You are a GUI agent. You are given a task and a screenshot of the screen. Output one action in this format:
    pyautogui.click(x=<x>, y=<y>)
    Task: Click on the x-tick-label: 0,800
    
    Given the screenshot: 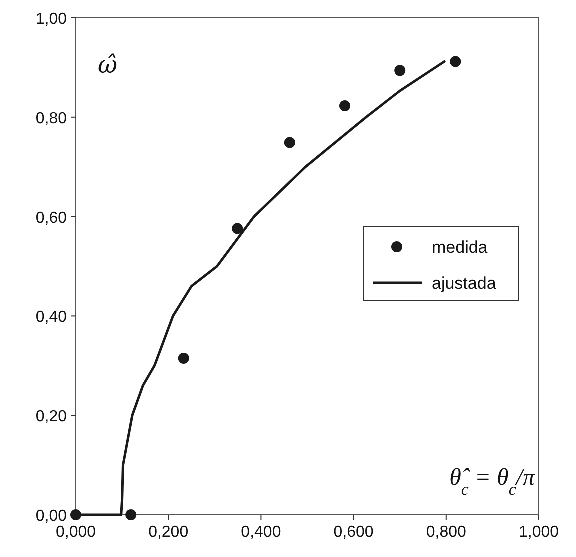 What is the action you would take?
    pyautogui.click(x=446, y=532)
    